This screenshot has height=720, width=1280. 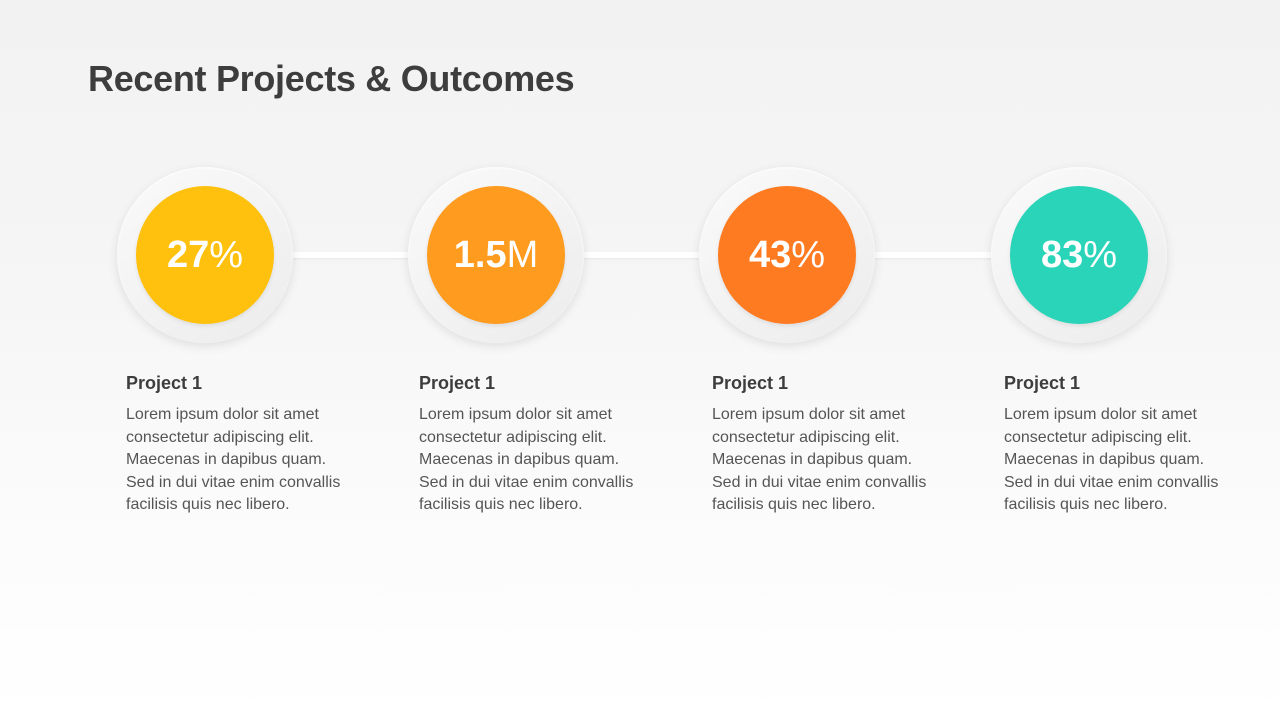 What do you see at coordinates (642, 255) in the screenshot?
I see `connector-line` at bounding box center [642, 255].